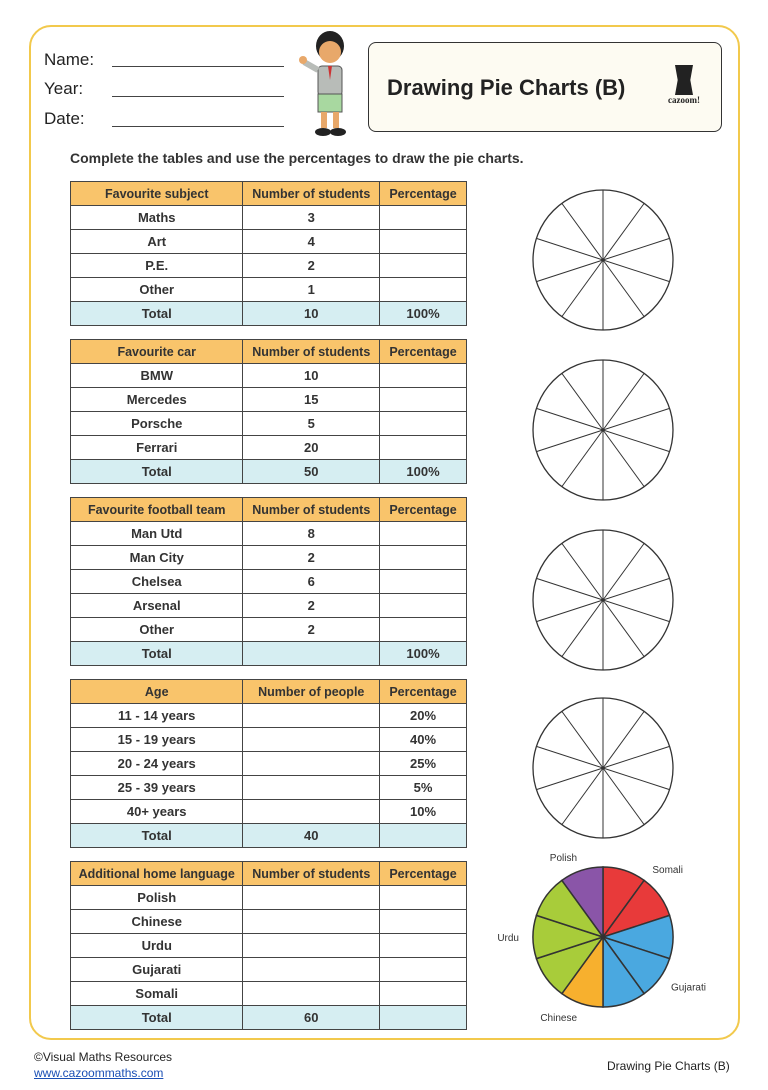  What do you see at coordinates (268, 217) in the screenshot?
I see `table-row: Maths 3` at bounding box center [268, 217].